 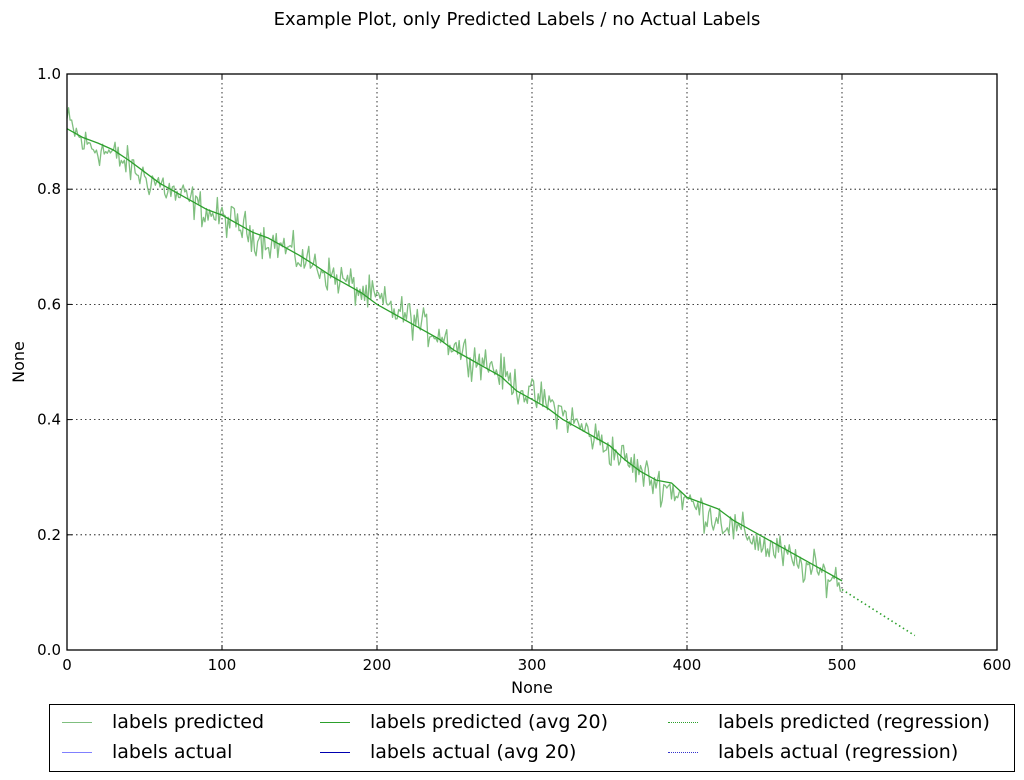 What do you see at coordinates (532, 687) in the screenshot?
I see `x-axis-label: None` at bounding box center [532, 687].